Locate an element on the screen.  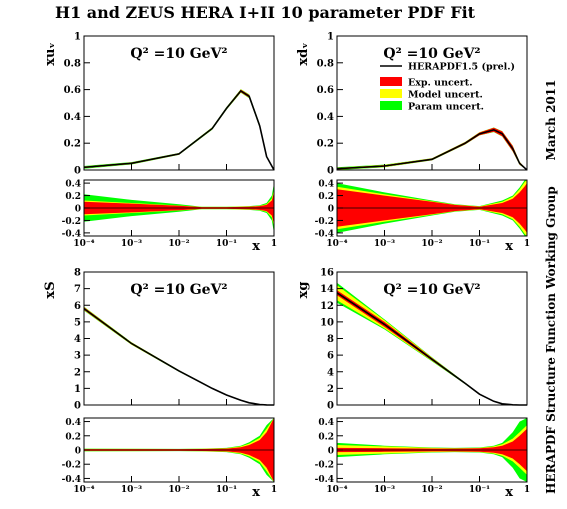
panel-7: -0.4 -0.2 0 0.2 0.4 10⁻⁴ 10⁻³ 10⁻² 10⁻¹ 1 x is located at coordinates (422, 458).